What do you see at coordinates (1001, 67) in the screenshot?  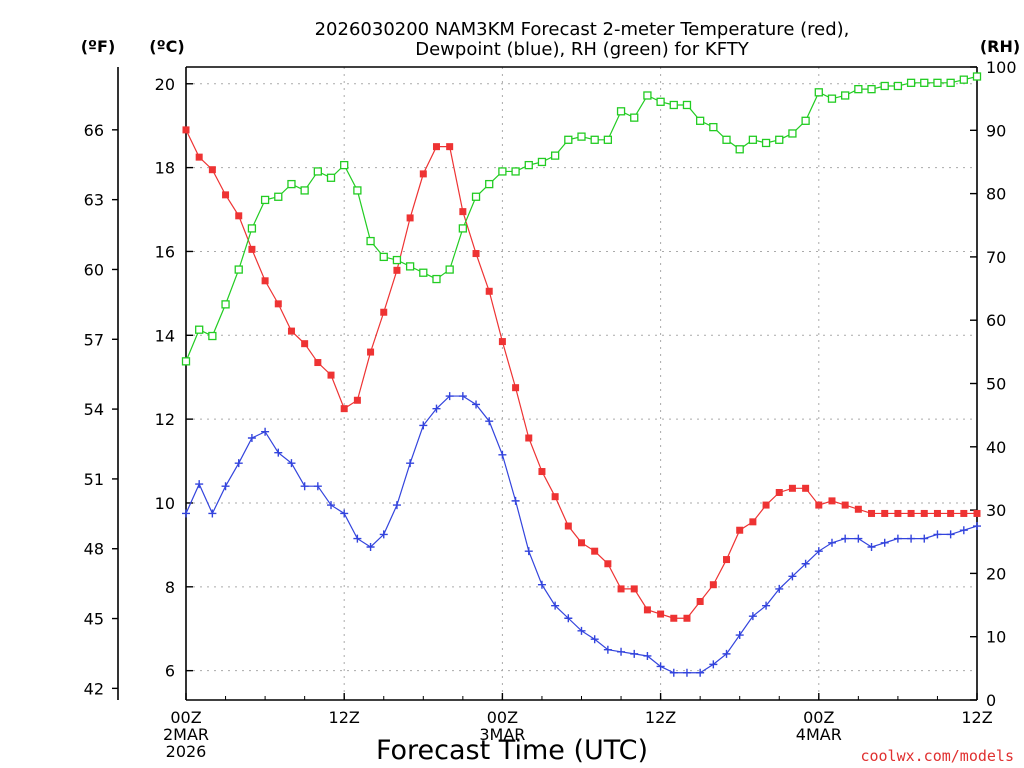 I see `rh-tick-label: 100` at bounding box center [1001, 67].